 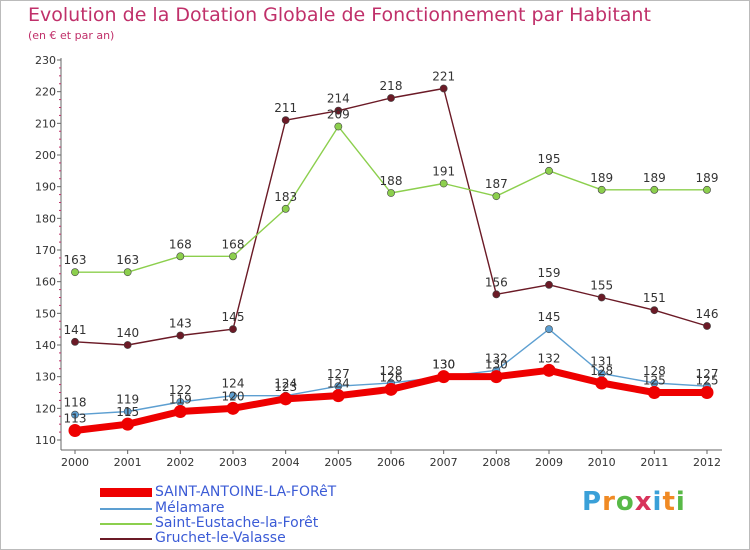 I want to click on y-tick-label: 170, so click(x=45, y=250).